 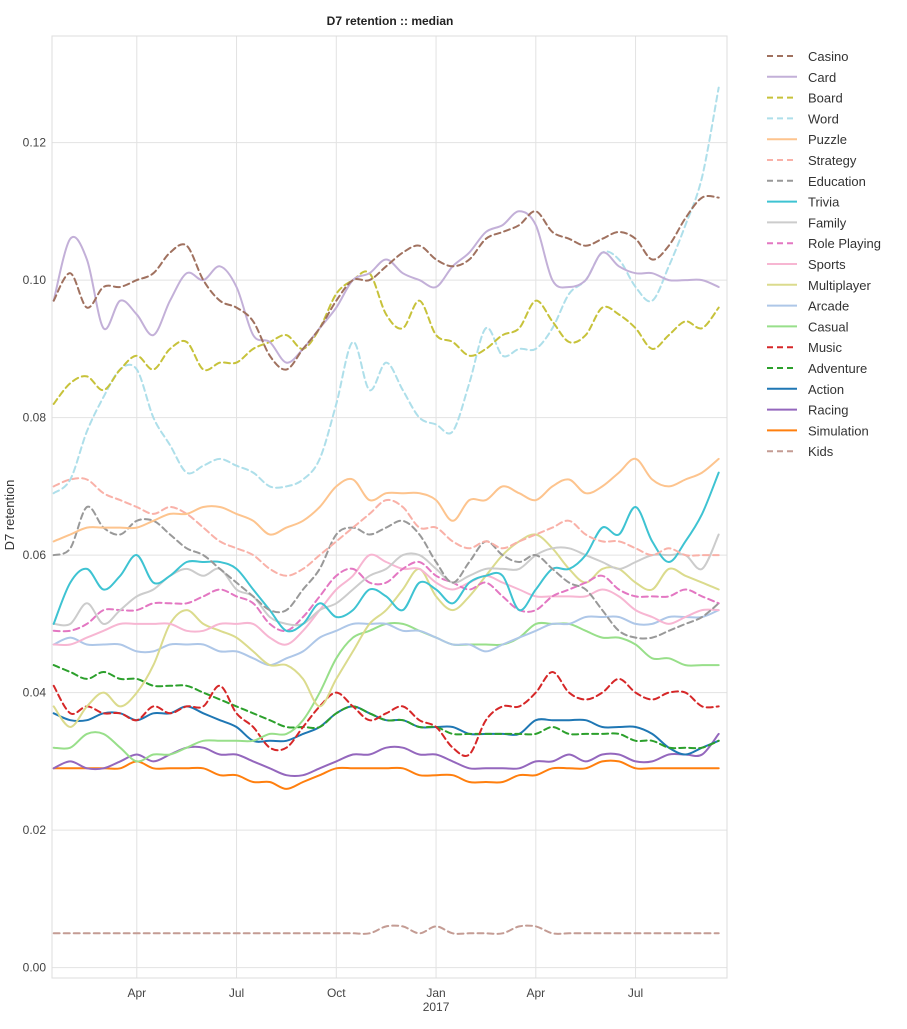 What do you see at coordinates (838, 430) in the screenshot?
I see `legend-label: Simulation` at bounding box center [838, 430].